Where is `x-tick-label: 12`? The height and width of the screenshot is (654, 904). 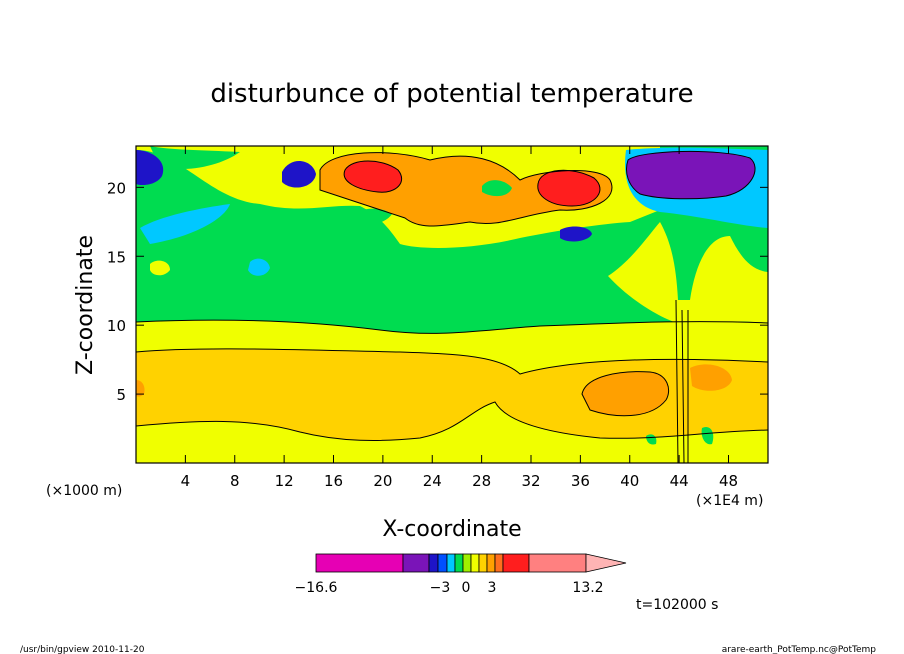
x-tick-label: 12 is located at coordinates (284, 481).